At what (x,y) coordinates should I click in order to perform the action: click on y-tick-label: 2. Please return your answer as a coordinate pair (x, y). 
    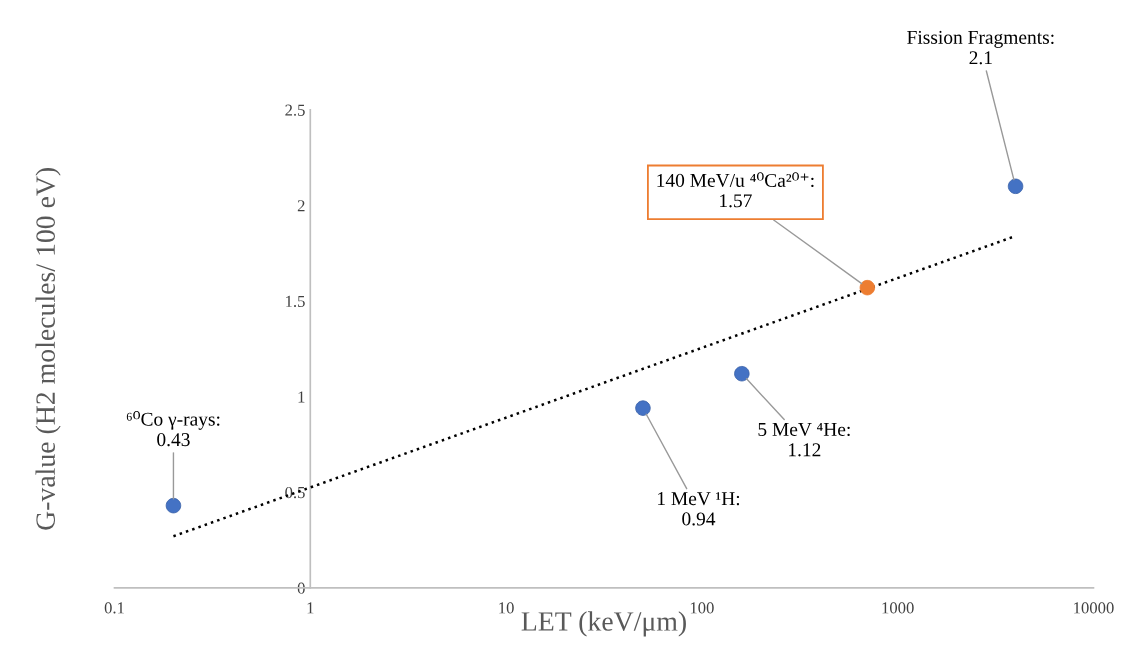
    Looking at the image, I should click on (301, 206).